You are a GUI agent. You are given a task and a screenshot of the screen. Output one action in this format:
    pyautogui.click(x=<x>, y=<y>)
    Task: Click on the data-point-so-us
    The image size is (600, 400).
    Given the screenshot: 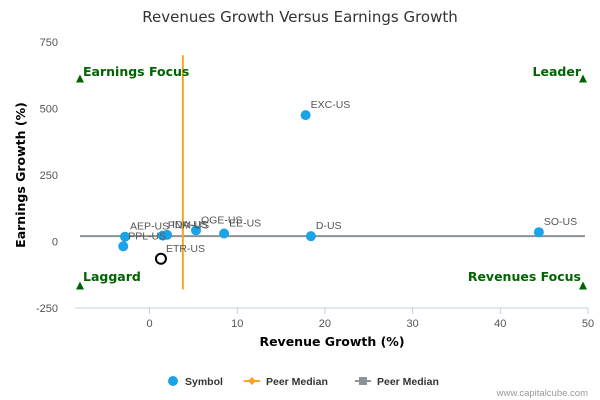 What is the action you would take?
    pyautogui.click(x=538, y=232)
    